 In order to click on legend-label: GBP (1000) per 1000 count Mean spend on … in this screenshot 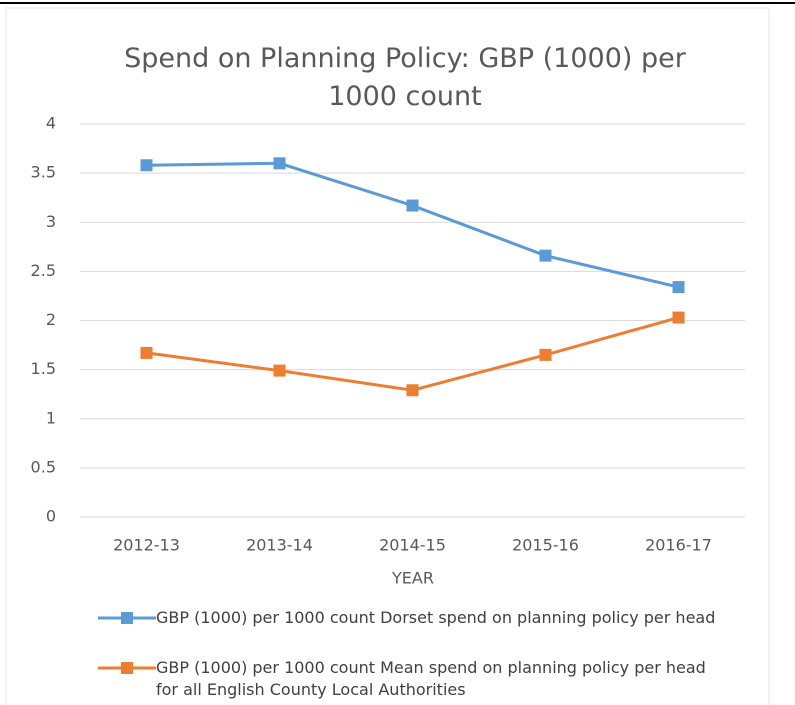, I will do `click(431, 678)`.